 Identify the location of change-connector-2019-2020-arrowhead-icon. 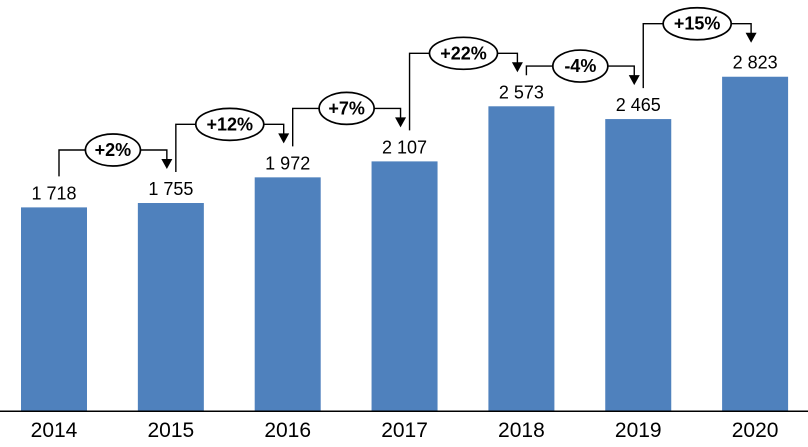
(751, 37).